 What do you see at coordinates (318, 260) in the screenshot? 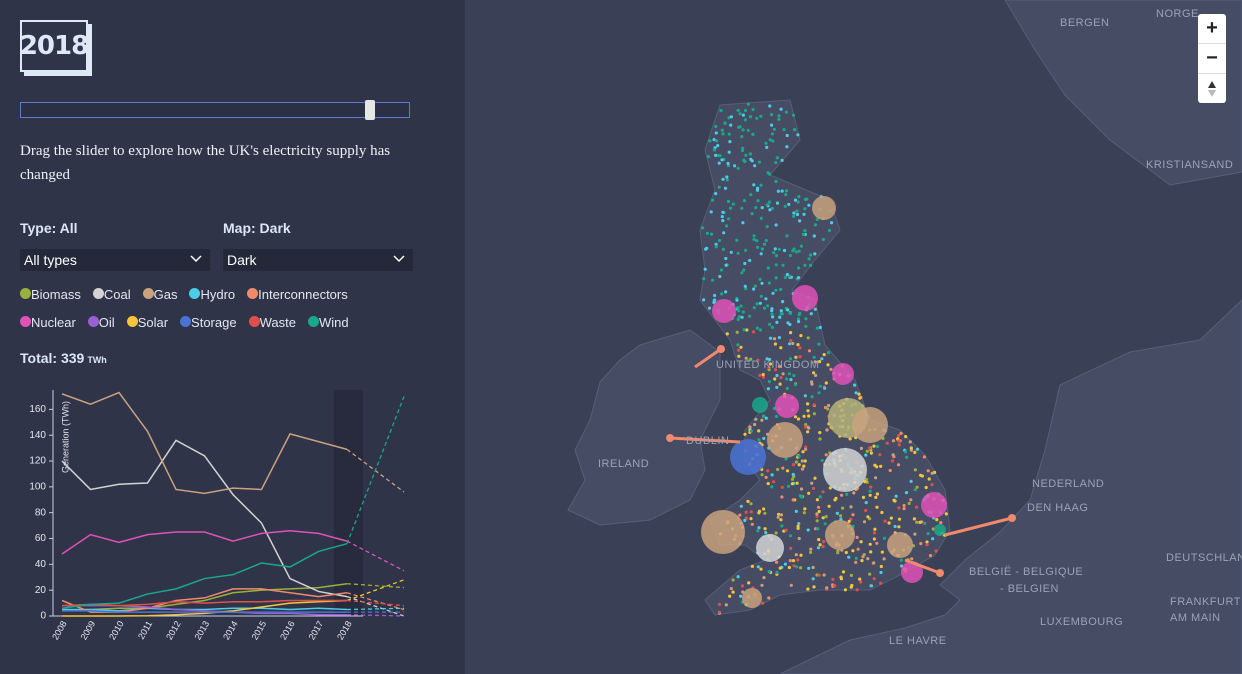
I see `map-select: Dark` at bounding box center [318, 260].